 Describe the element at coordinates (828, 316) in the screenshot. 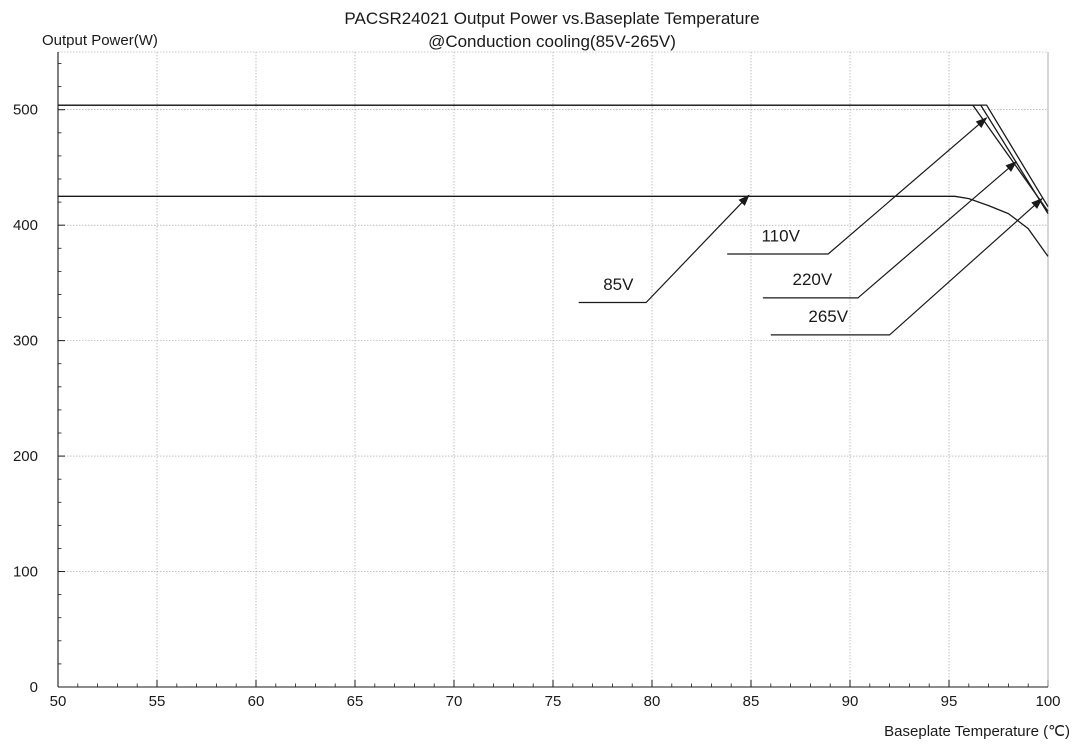

I see `series-label-265v: 265V` at that location.